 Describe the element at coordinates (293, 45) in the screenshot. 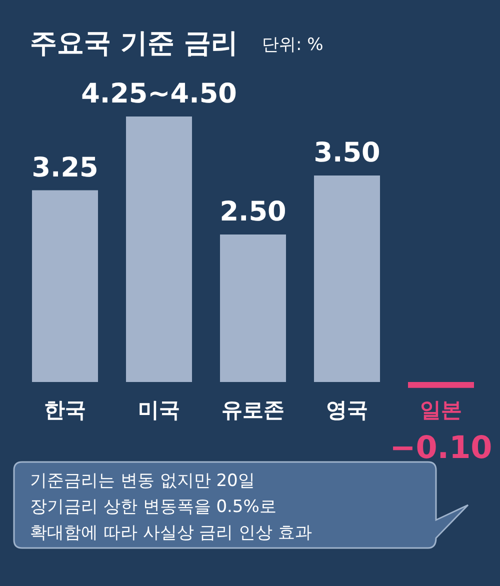

I see `chart-subtitle: 단위: %` at that location.